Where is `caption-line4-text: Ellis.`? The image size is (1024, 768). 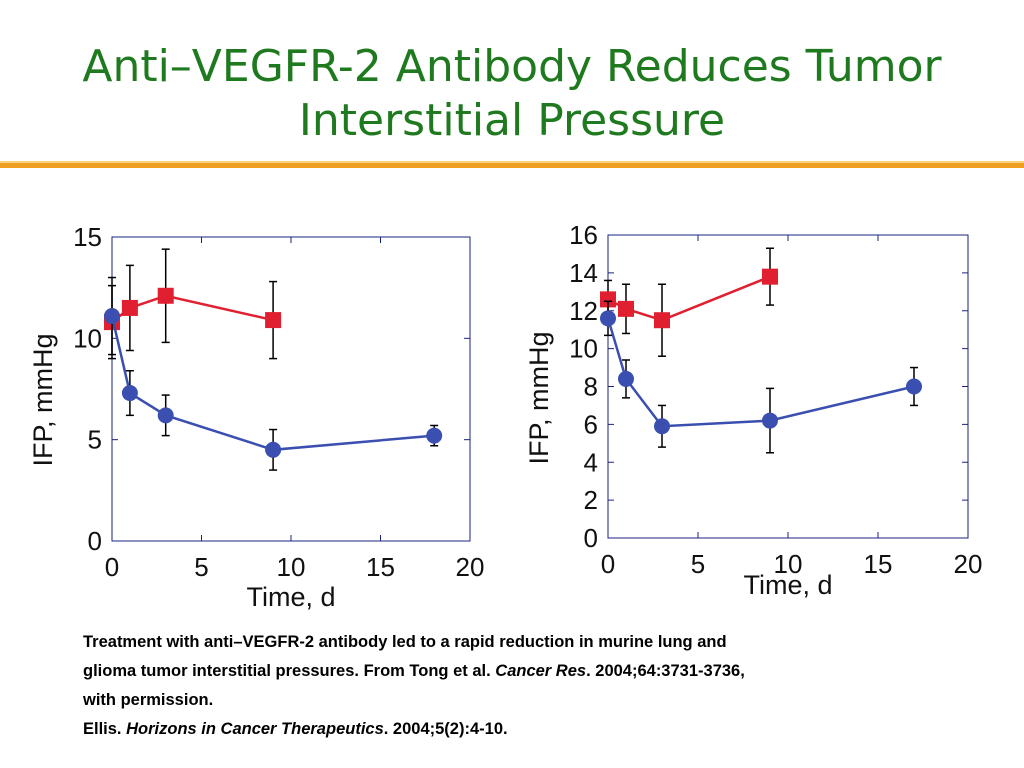 caption-line4-text: Ellis. is located at coordinates (105, 729).